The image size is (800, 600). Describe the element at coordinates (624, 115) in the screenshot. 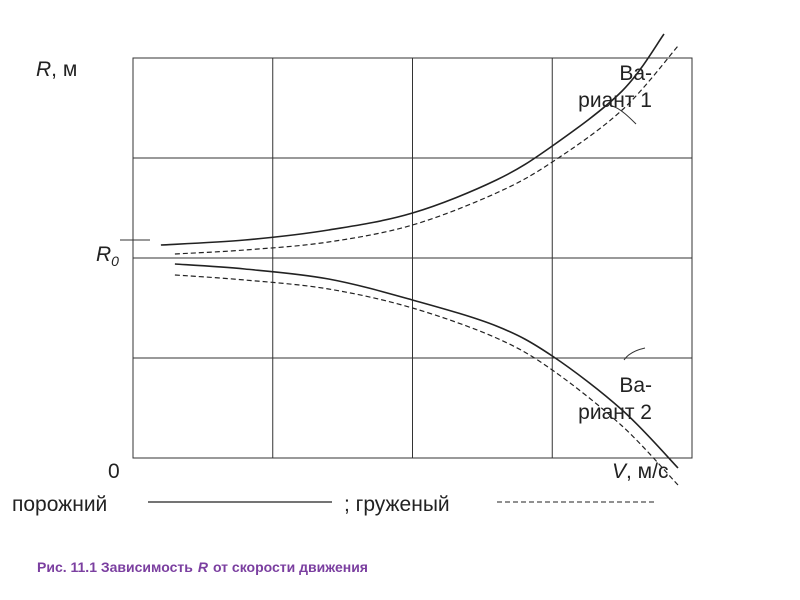

I see `variant-1-leader` at that location.